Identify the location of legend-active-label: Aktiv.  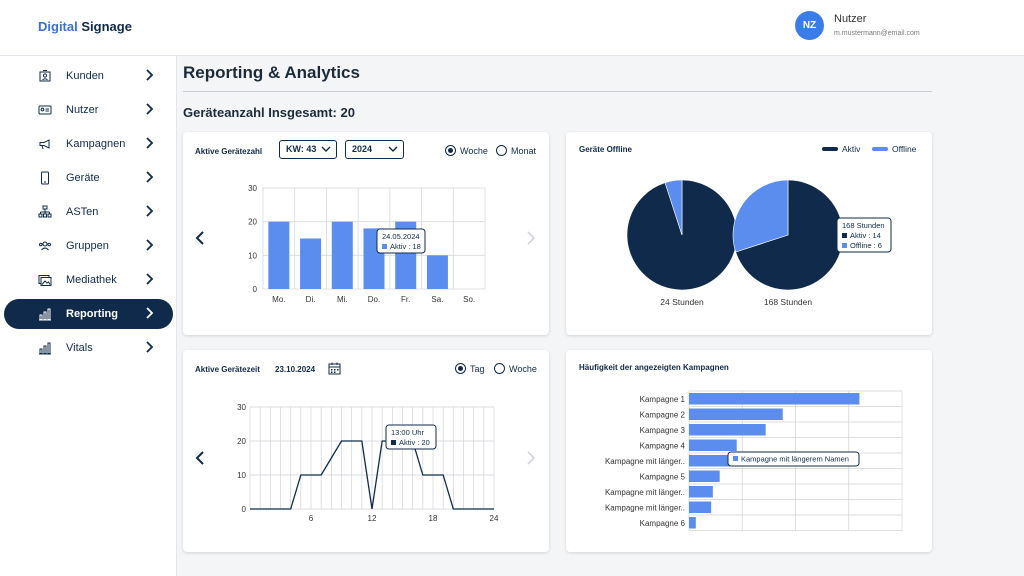
(851, 149).